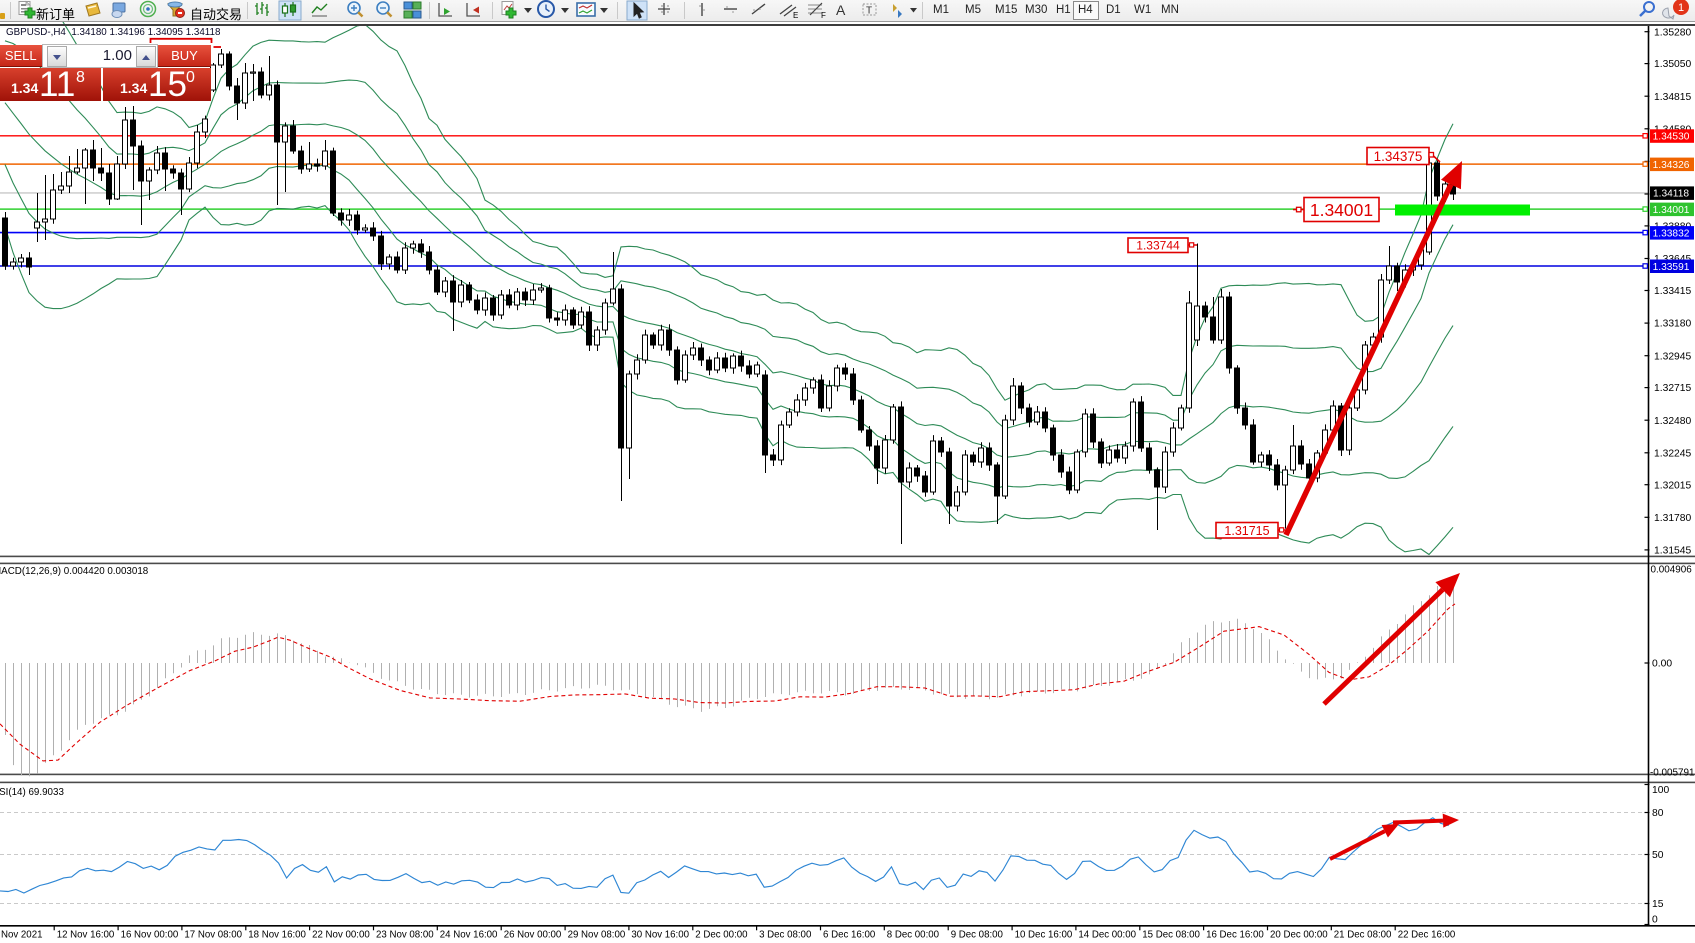 This screenshot has width=1695, height=943. What do you see at coordinates (1672, 518) in the screenshot?
I see `svg-text: 1.31780` at bounding box center [1672, 518].